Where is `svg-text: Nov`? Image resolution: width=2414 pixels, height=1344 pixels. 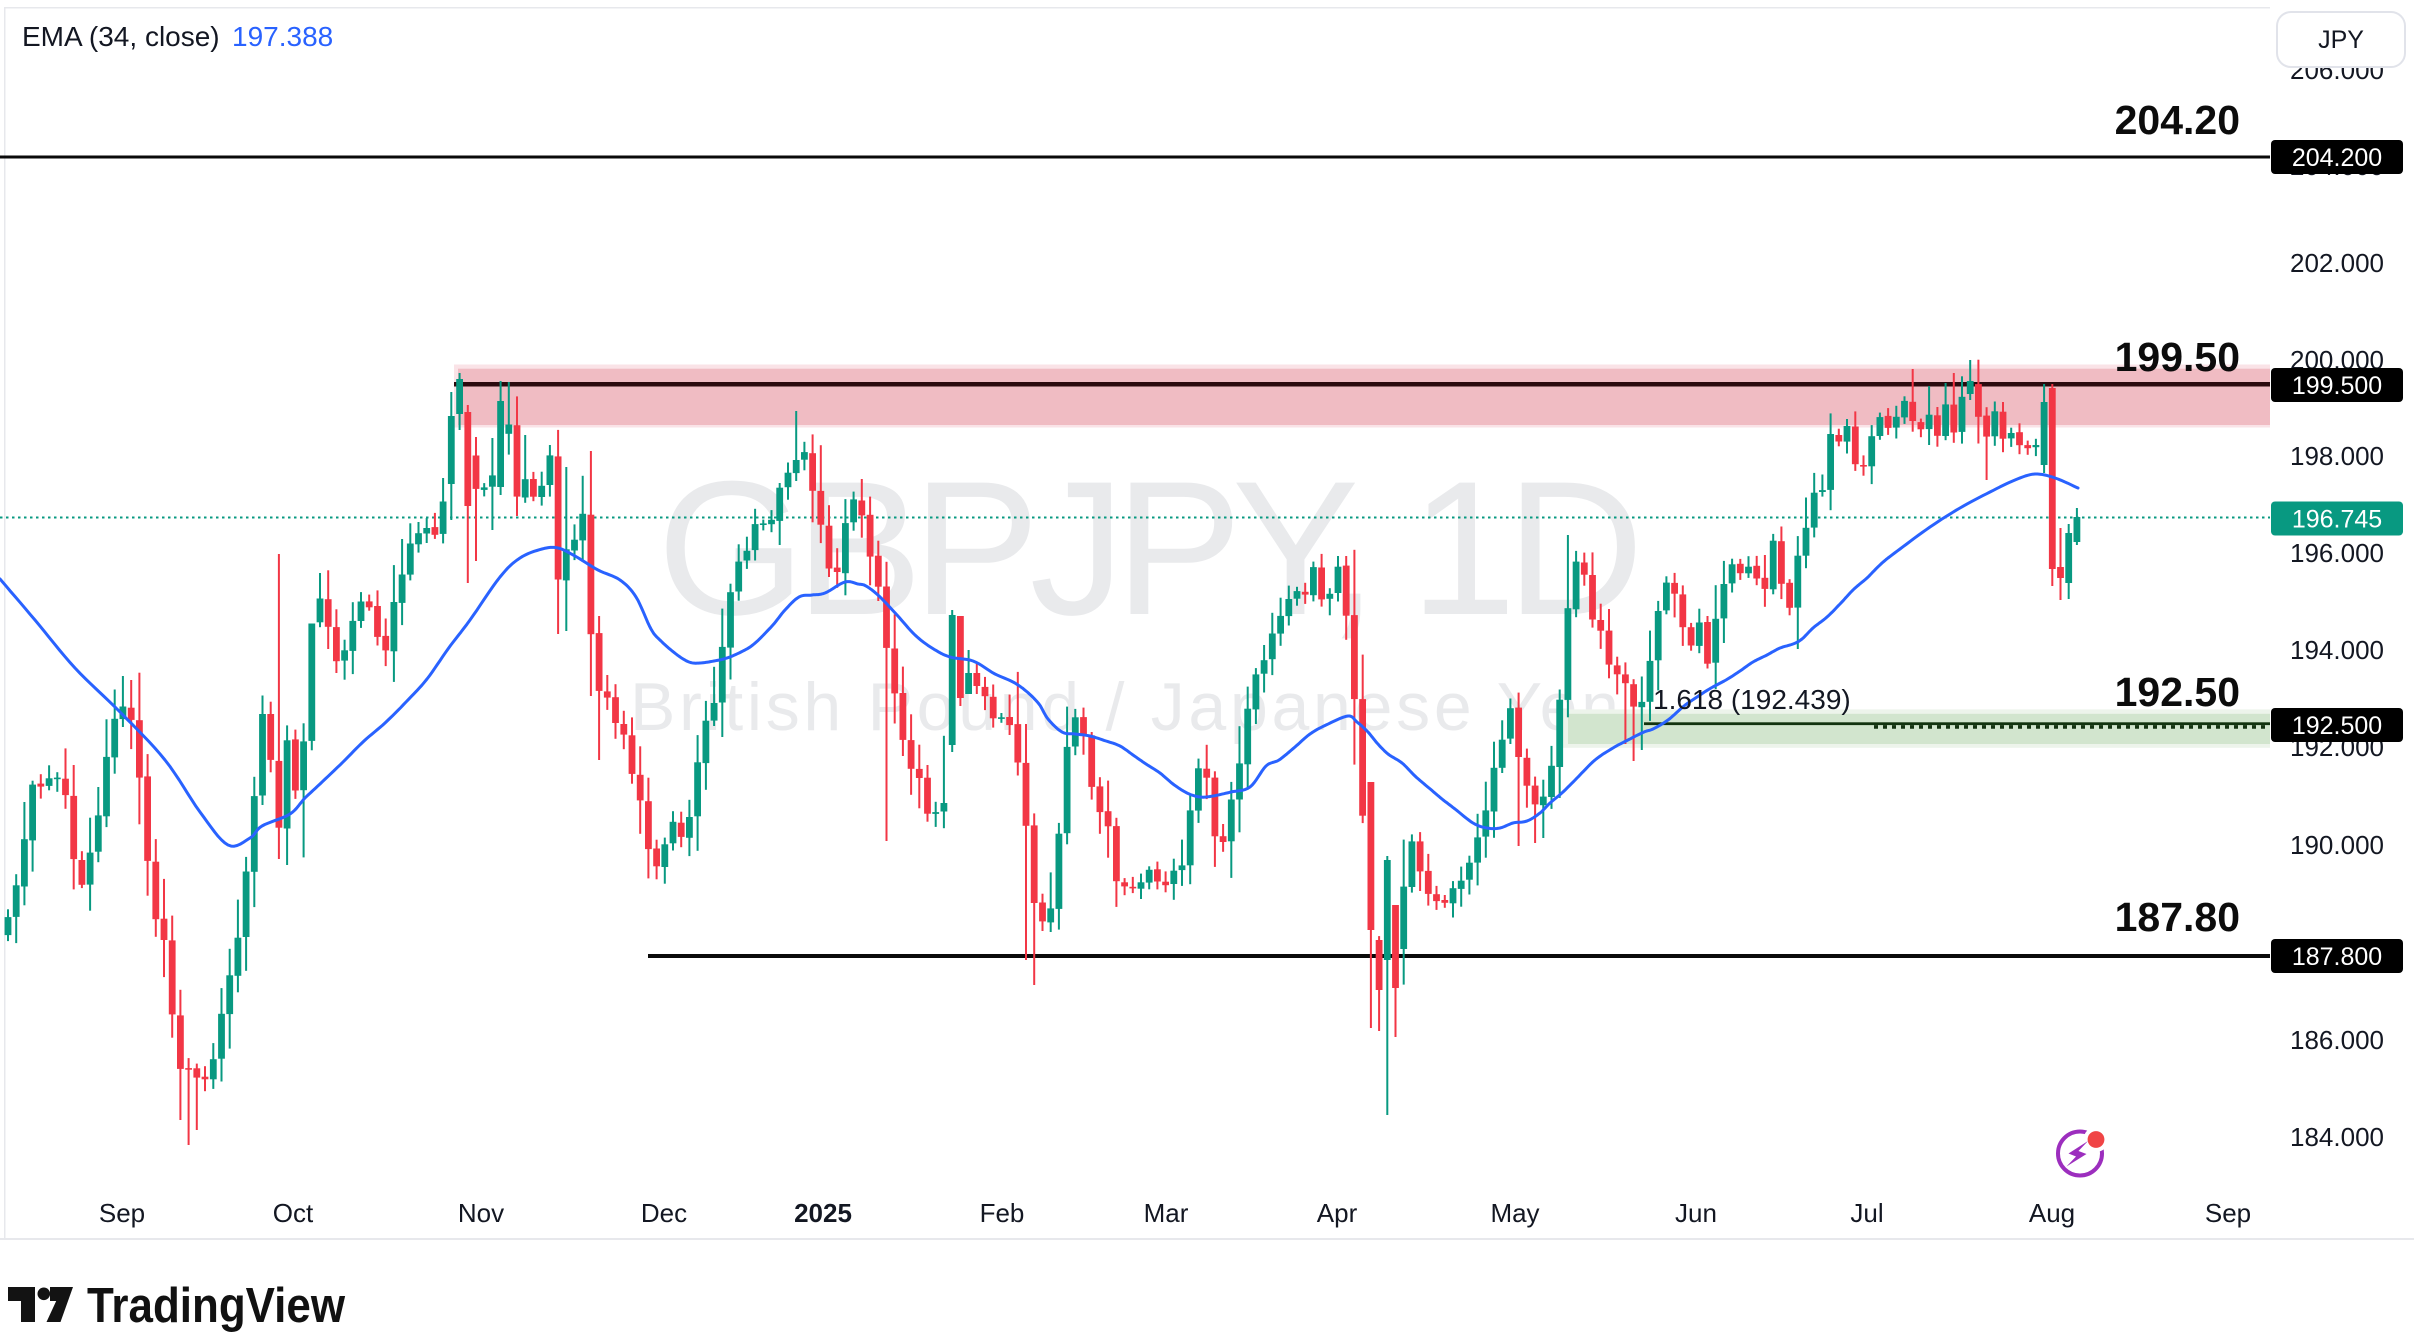
svg-text: Nov is located at coordinates (481, 1213).